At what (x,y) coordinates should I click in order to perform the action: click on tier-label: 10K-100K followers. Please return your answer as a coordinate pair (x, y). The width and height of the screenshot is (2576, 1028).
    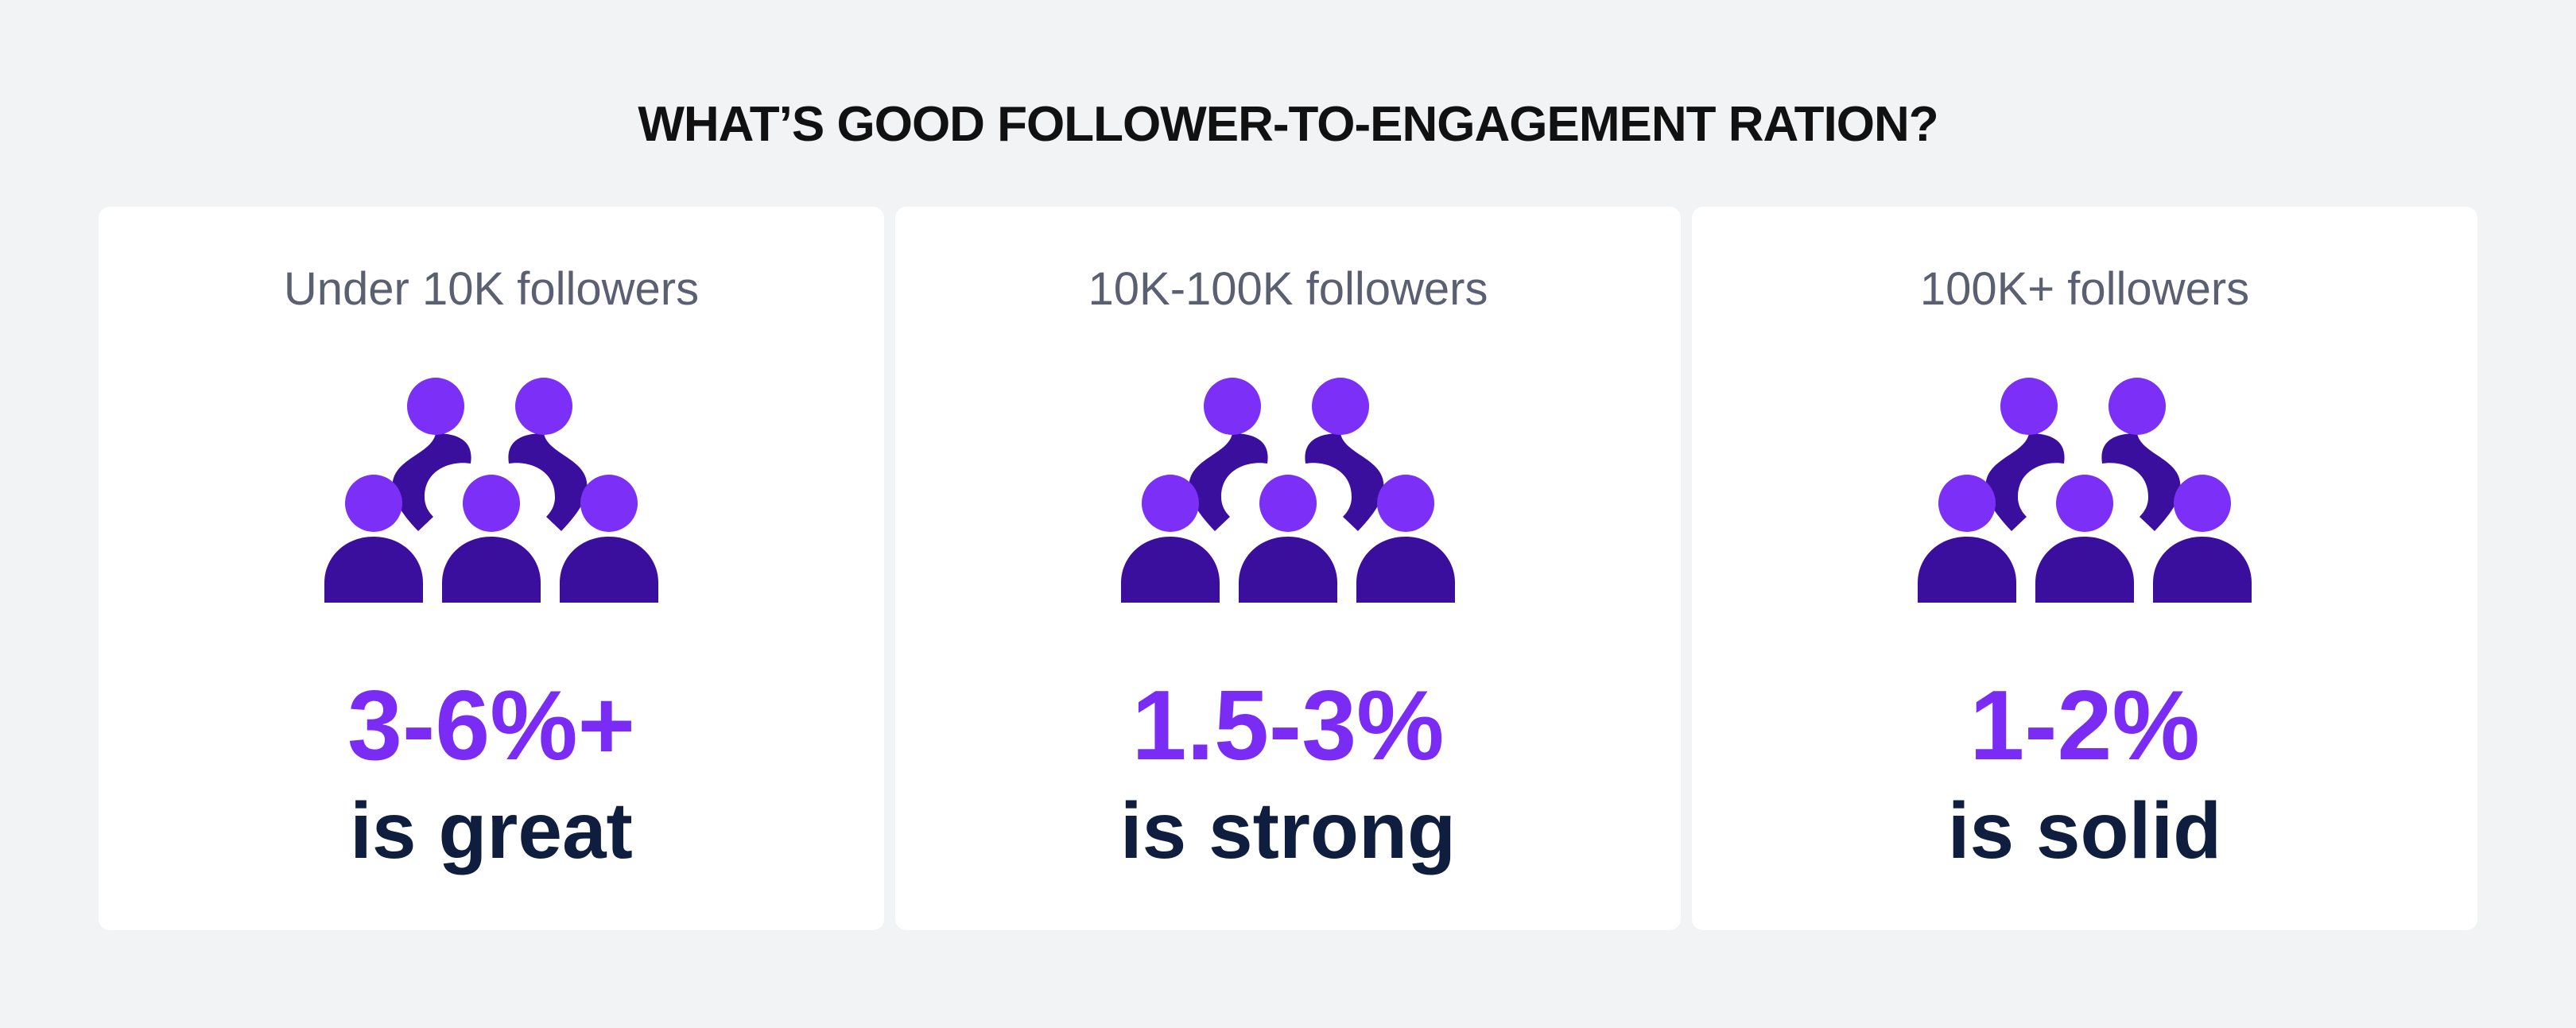
    Looking at the image, I should click on (1288, 289).